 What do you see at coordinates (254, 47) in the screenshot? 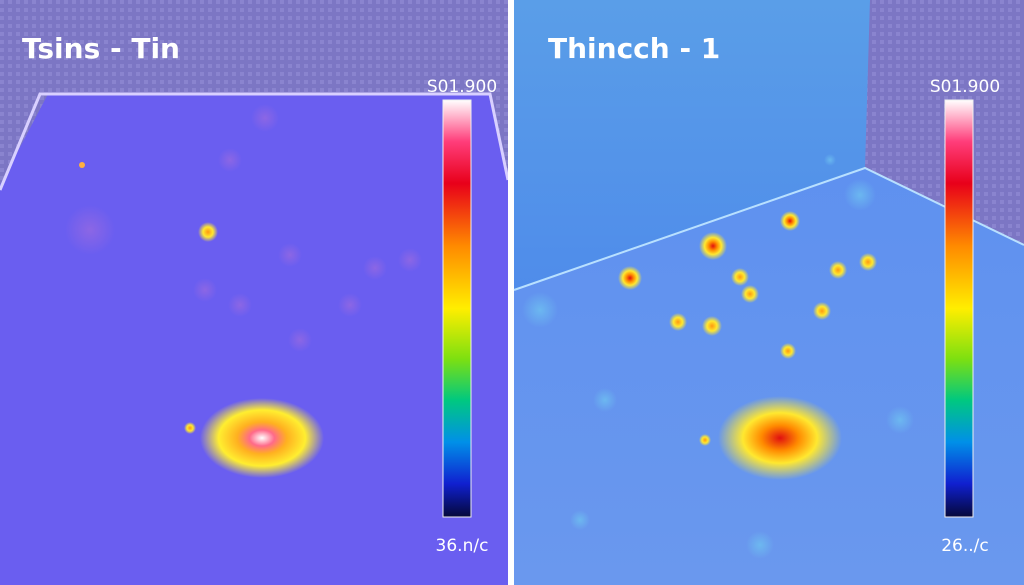
I see `back-wall` at bounding box center [254, 47].